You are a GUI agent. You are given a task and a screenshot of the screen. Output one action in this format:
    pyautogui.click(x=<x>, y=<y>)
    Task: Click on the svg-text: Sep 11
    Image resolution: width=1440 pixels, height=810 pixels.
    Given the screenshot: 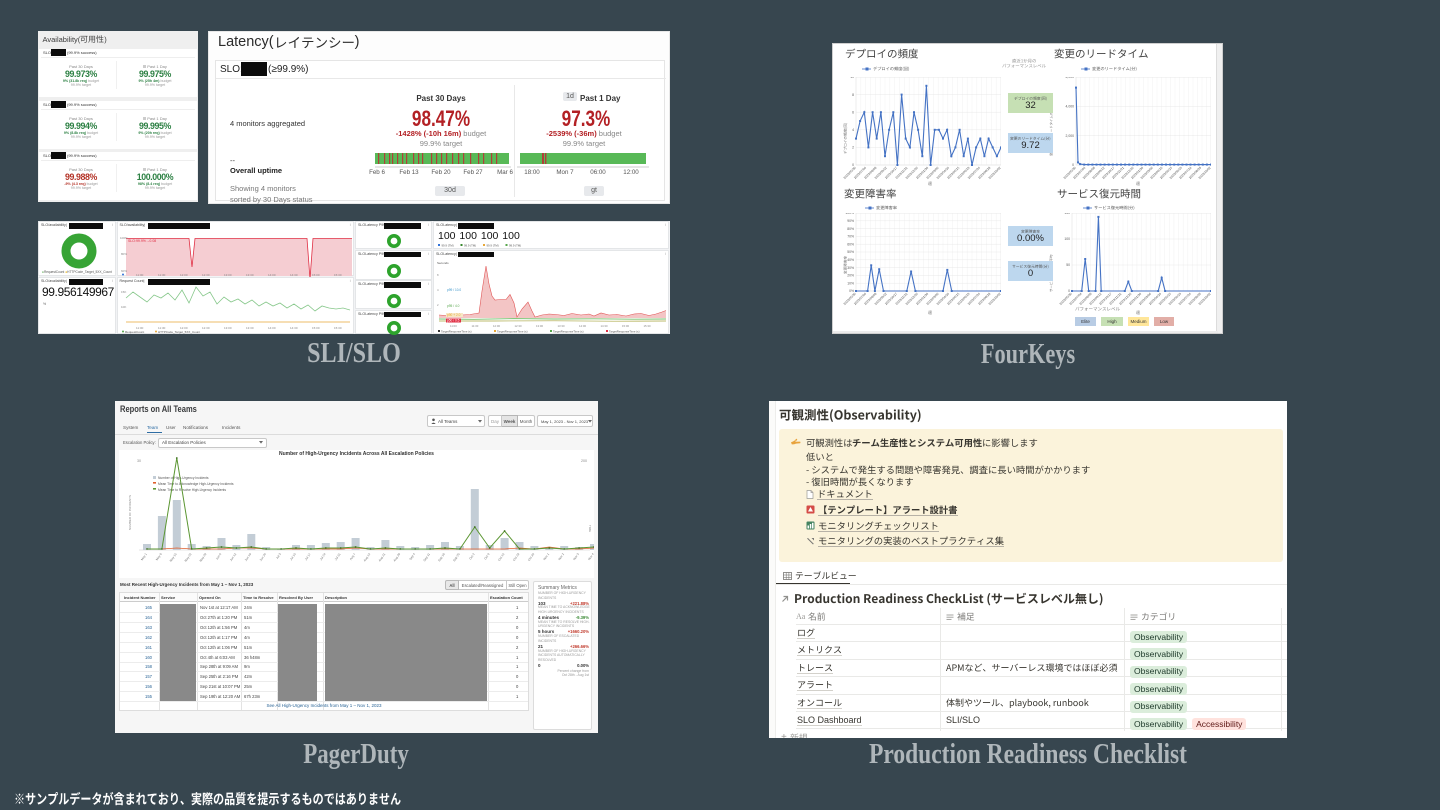 What is the action you would take?
    pyautogui.click(x=426, y=557)
    